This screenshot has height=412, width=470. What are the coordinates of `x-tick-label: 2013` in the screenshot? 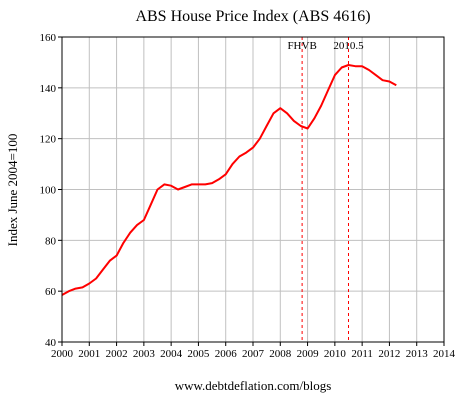 It's located at (417, 354).